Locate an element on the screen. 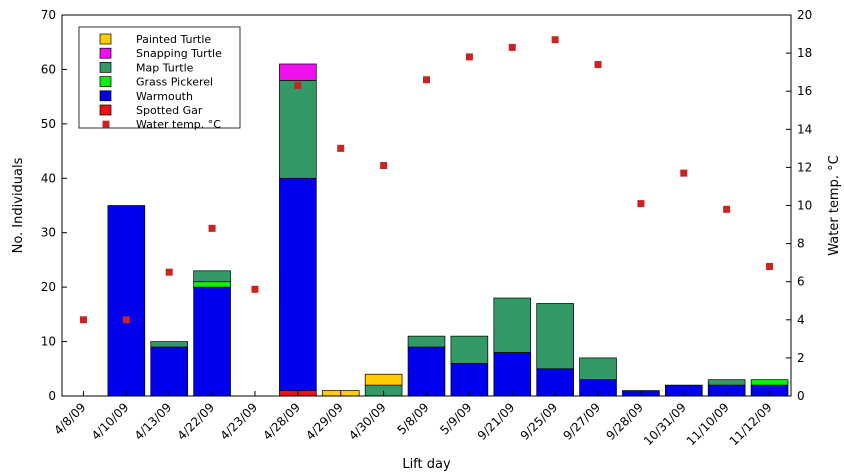 The image size is (844, 475). left-y-axis: 0 10 20 30 40 50 60 70 is located at coordinates (54, 205).